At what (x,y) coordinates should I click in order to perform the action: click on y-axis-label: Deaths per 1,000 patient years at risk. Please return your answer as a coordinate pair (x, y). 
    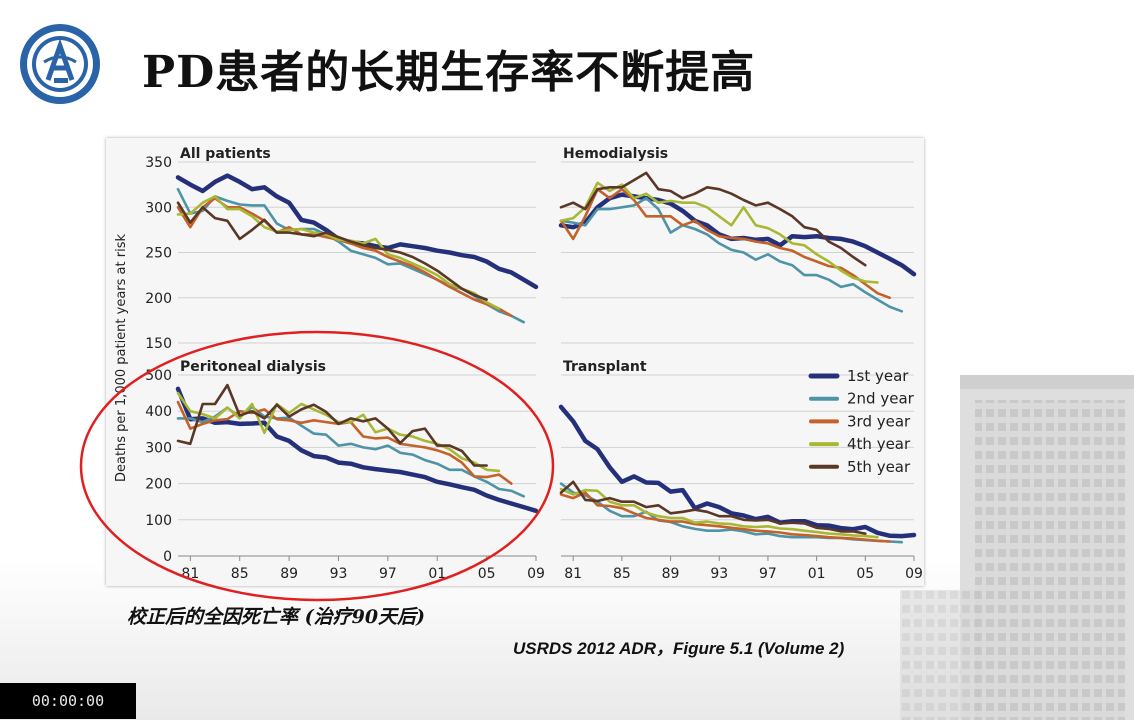
    Looking at the image, I should click on (121, 358).